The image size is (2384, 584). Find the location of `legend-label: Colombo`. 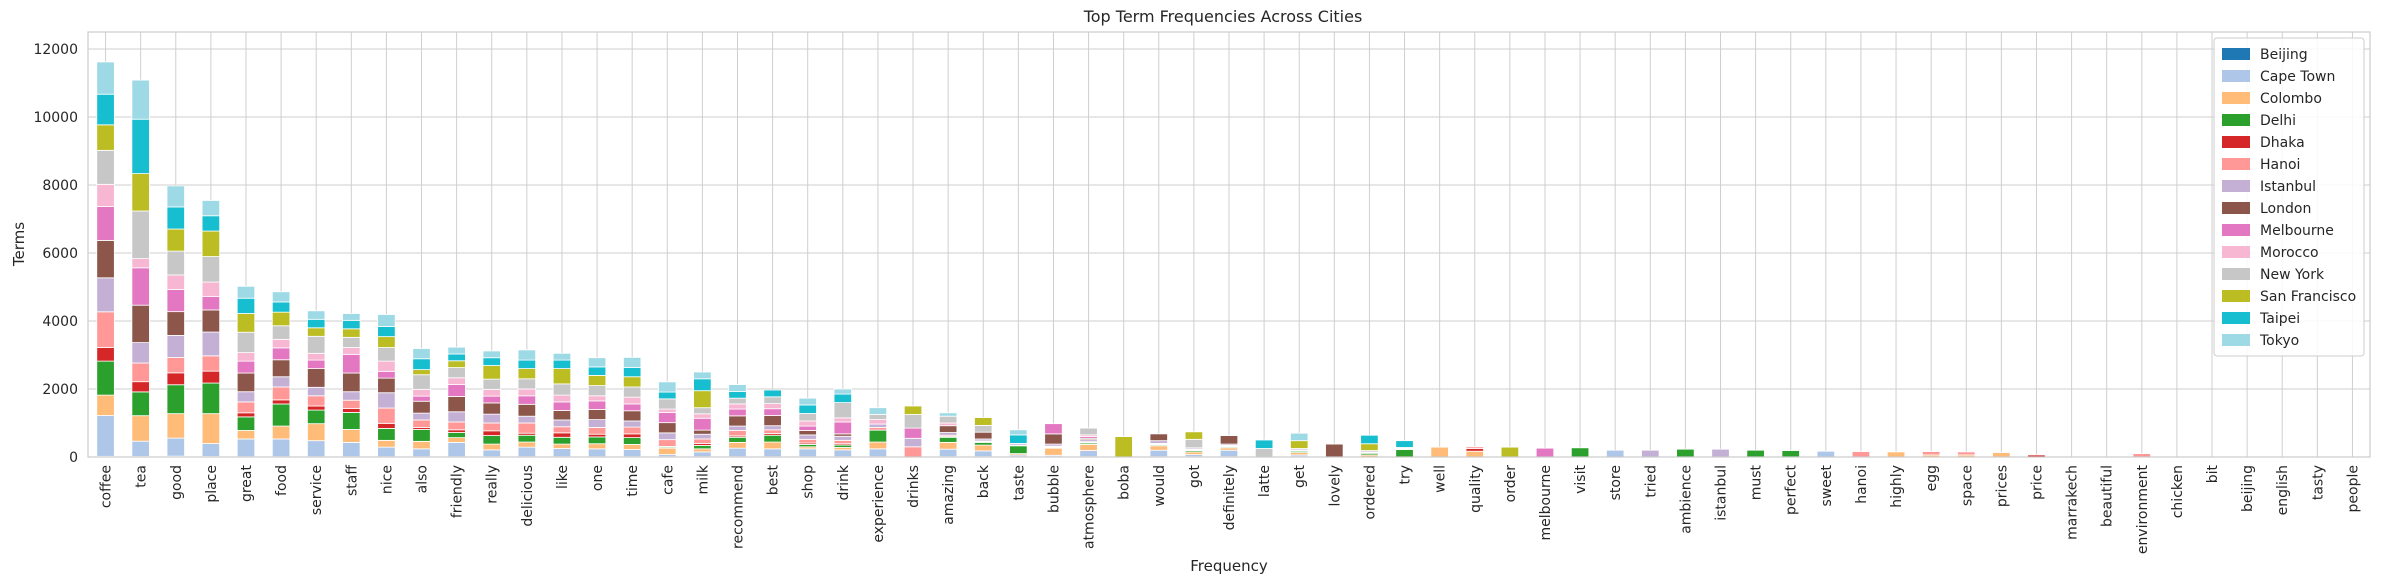

legend-label: Colombo is located at coordinates (2291, 99).